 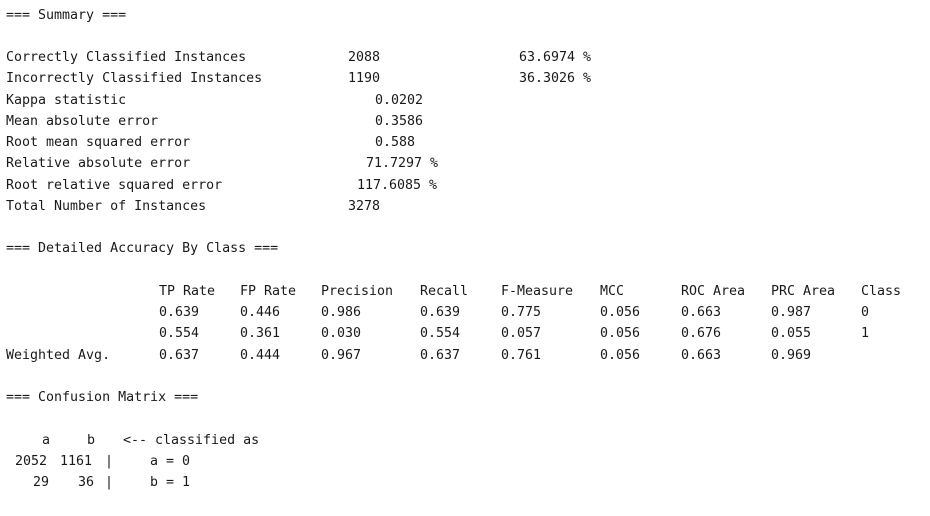 What do you see at coordinates (555, 57) in the screenshot?
I see `summary-percent-correct: 63.6974 %` at bounding box center [555, 57].